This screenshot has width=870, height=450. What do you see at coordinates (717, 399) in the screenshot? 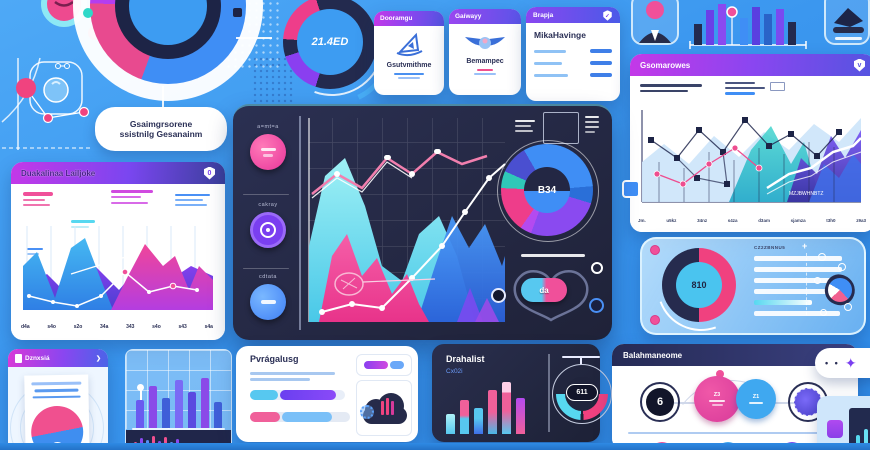
I see `timeline-node-2: Z3` at bounding box center [717, 399].